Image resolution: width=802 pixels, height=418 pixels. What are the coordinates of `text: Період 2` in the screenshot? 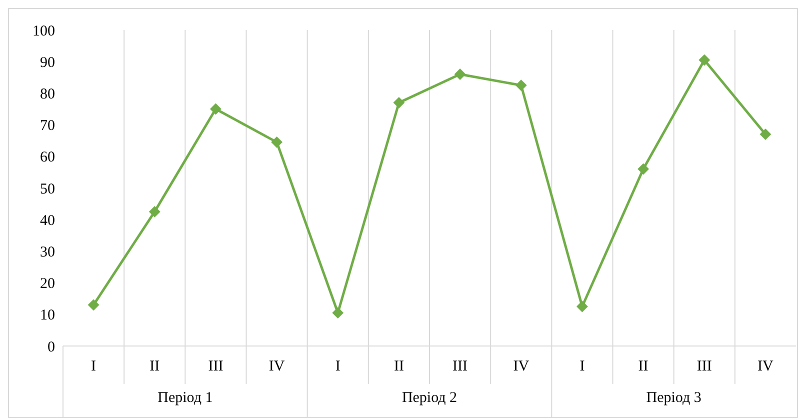 It's located at (429, 398).